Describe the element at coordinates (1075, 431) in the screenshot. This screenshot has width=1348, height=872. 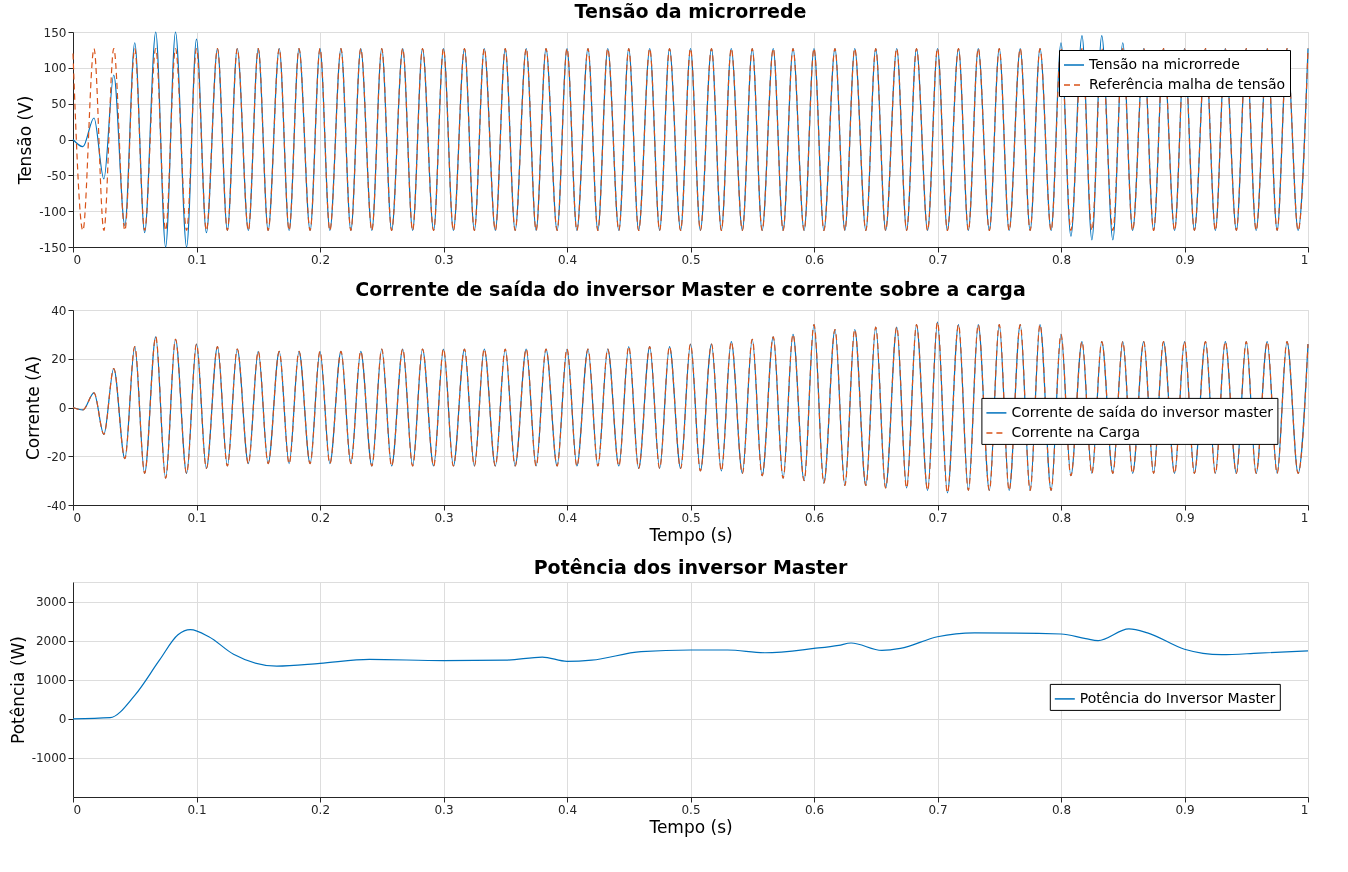
I see `legend-label: Corrente na Carga` at that location.